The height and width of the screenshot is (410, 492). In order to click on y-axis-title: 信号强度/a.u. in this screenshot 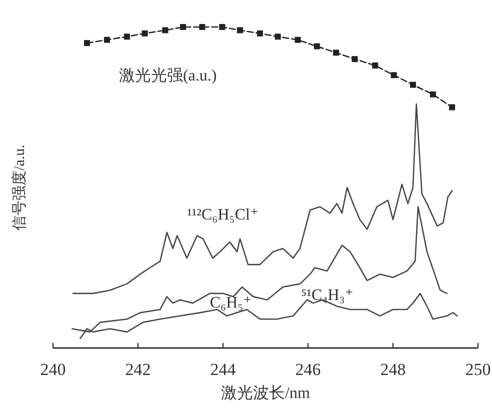, I will do `click(19, 187)`.